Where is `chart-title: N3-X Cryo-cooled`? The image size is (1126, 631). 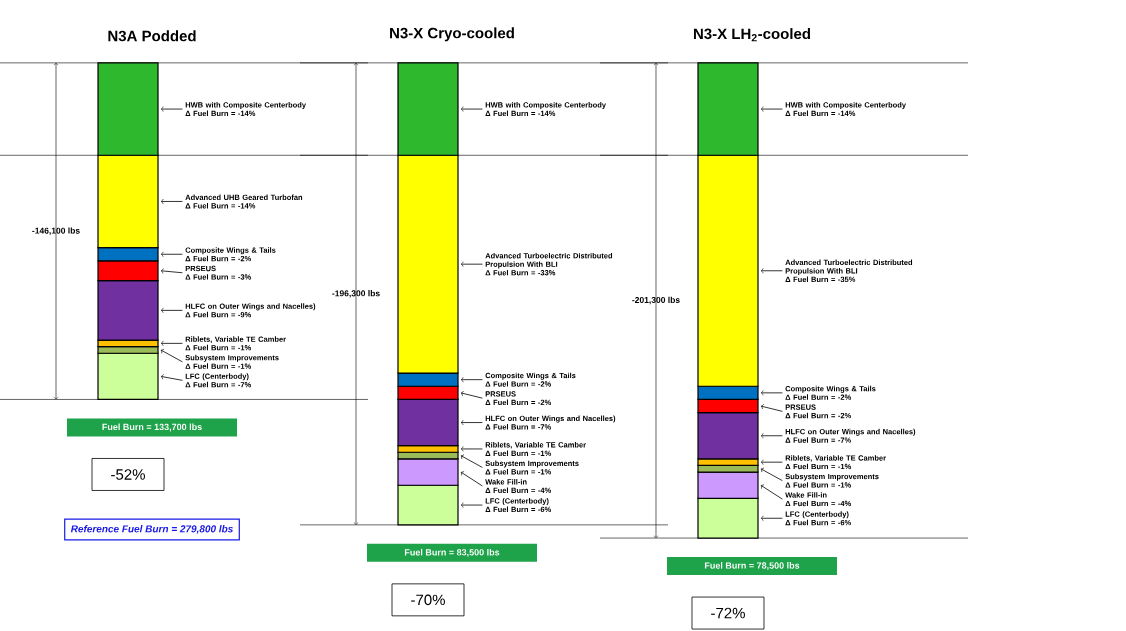 chart-title: N3-X Cryo-cooled is located at coordinates (452, 34).